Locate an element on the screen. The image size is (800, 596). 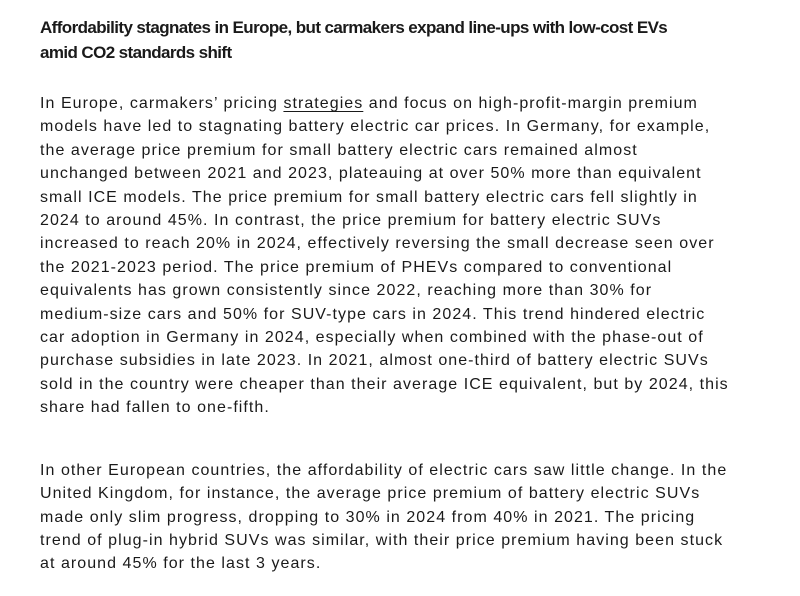
page-title-line-2: amid CO2 standards shift is located at coordinates (136, 52).